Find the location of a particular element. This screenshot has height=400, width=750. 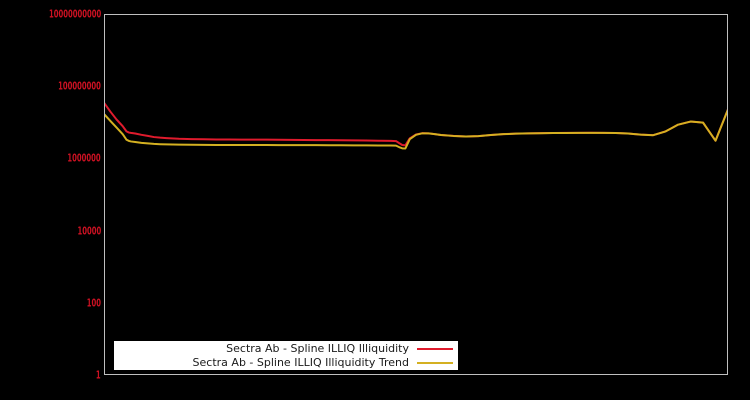

legend-item: Sectra Ab - Spline ILLIQ Illiquidity is located at coordinates (286, 349).